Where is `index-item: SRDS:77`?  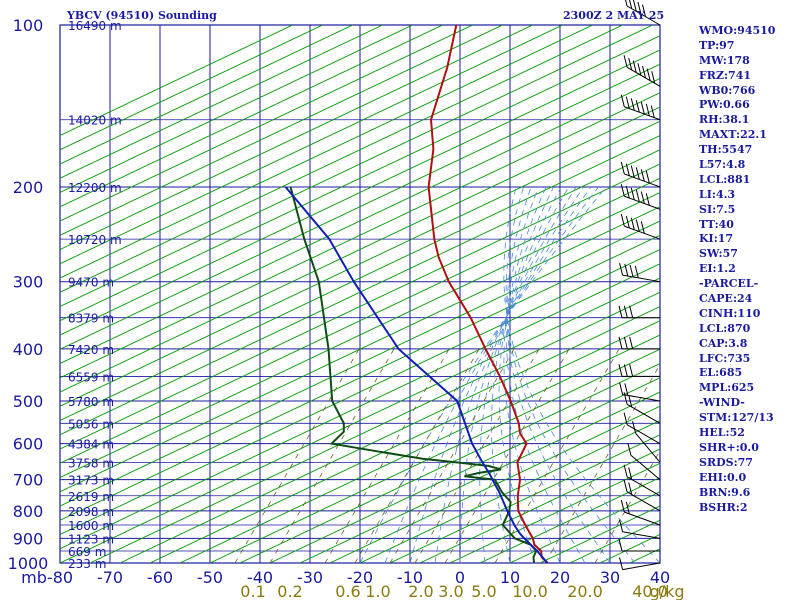 index-item: SRDS:77 is located at coordinates (726, 462).